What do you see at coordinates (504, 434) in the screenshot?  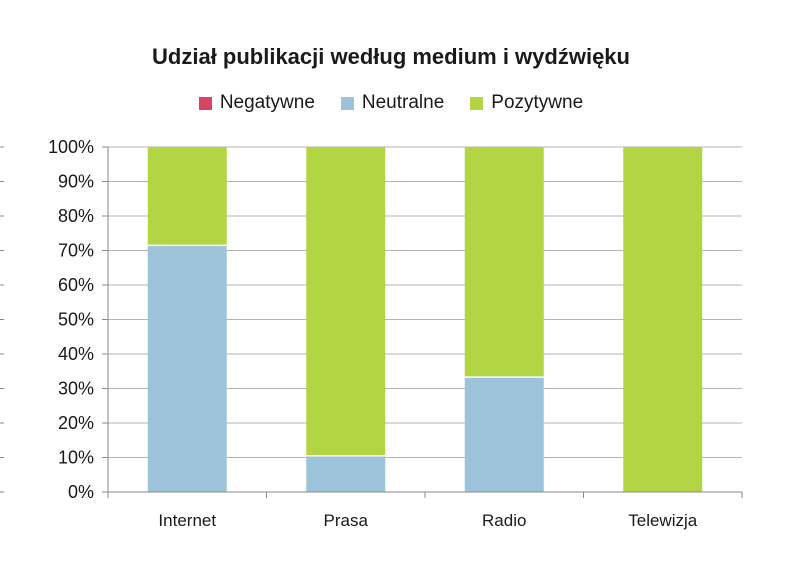 I see `bar-neutralne-radio` at bounding box center [504, 434].